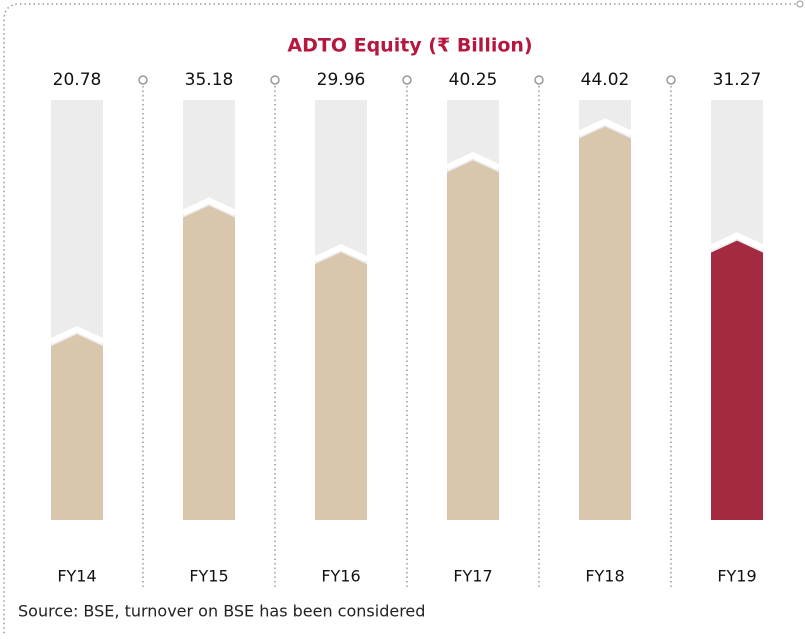 The height and width of the screenshot is (639, 805). I want to click on value-label: 35.18, so click(209, 80).